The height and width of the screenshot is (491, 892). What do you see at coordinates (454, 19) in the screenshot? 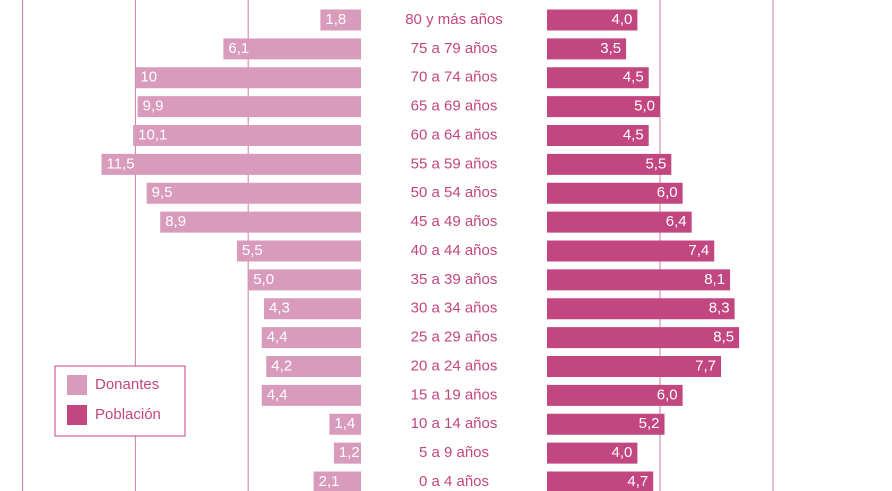
I see `category-label: 80 y más años` at bounding box center [454, 19].